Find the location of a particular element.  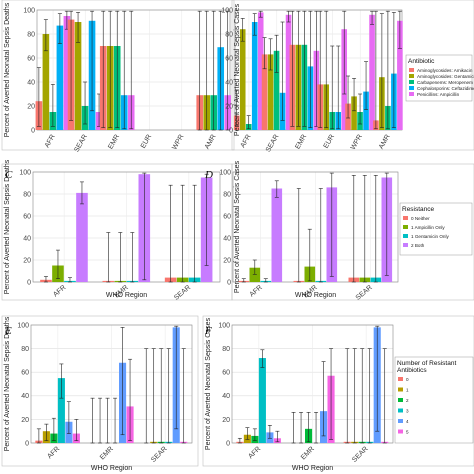

panel-label: E is located at coordinates (8, 331).